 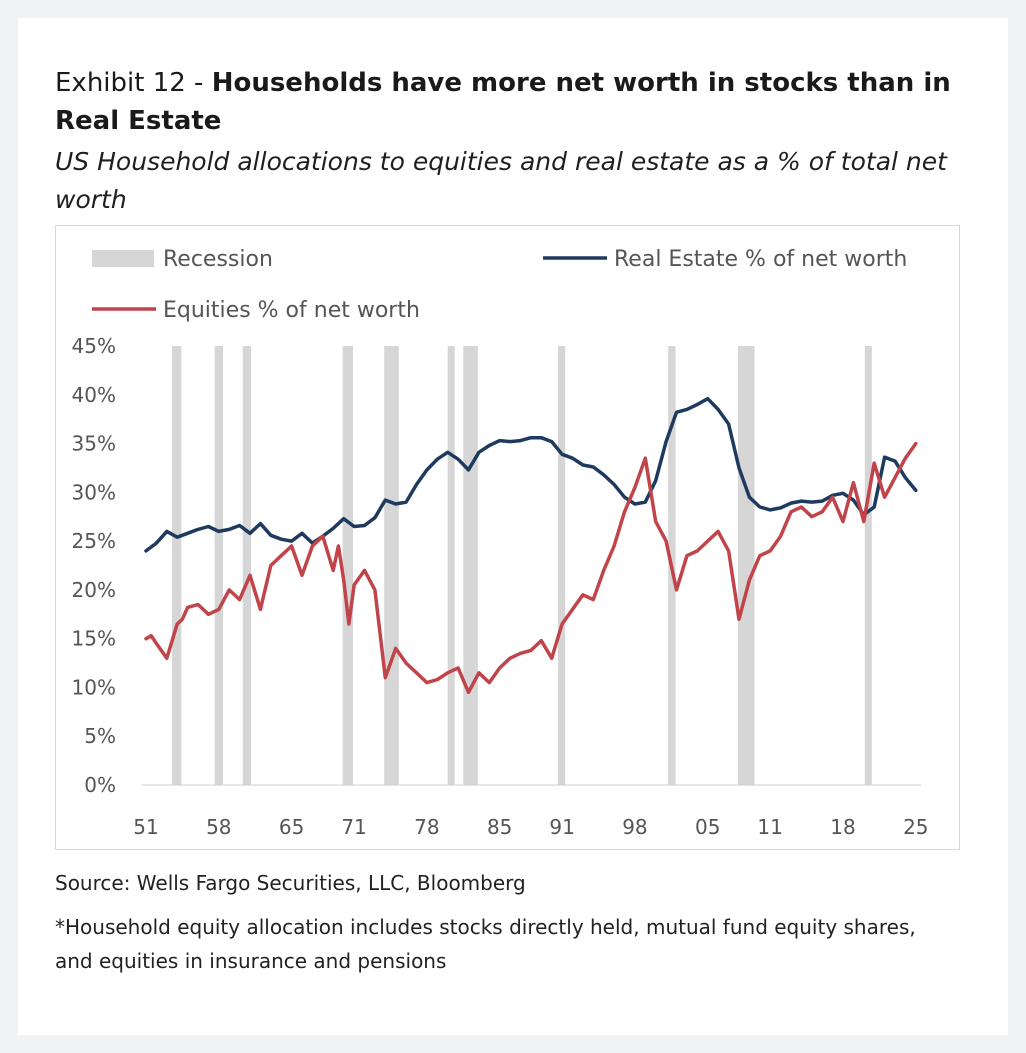 What do you see at coordinates (94, 590) in the screenshot?
I see `y-tick-label: 20%` at bounding box center [94, 590].